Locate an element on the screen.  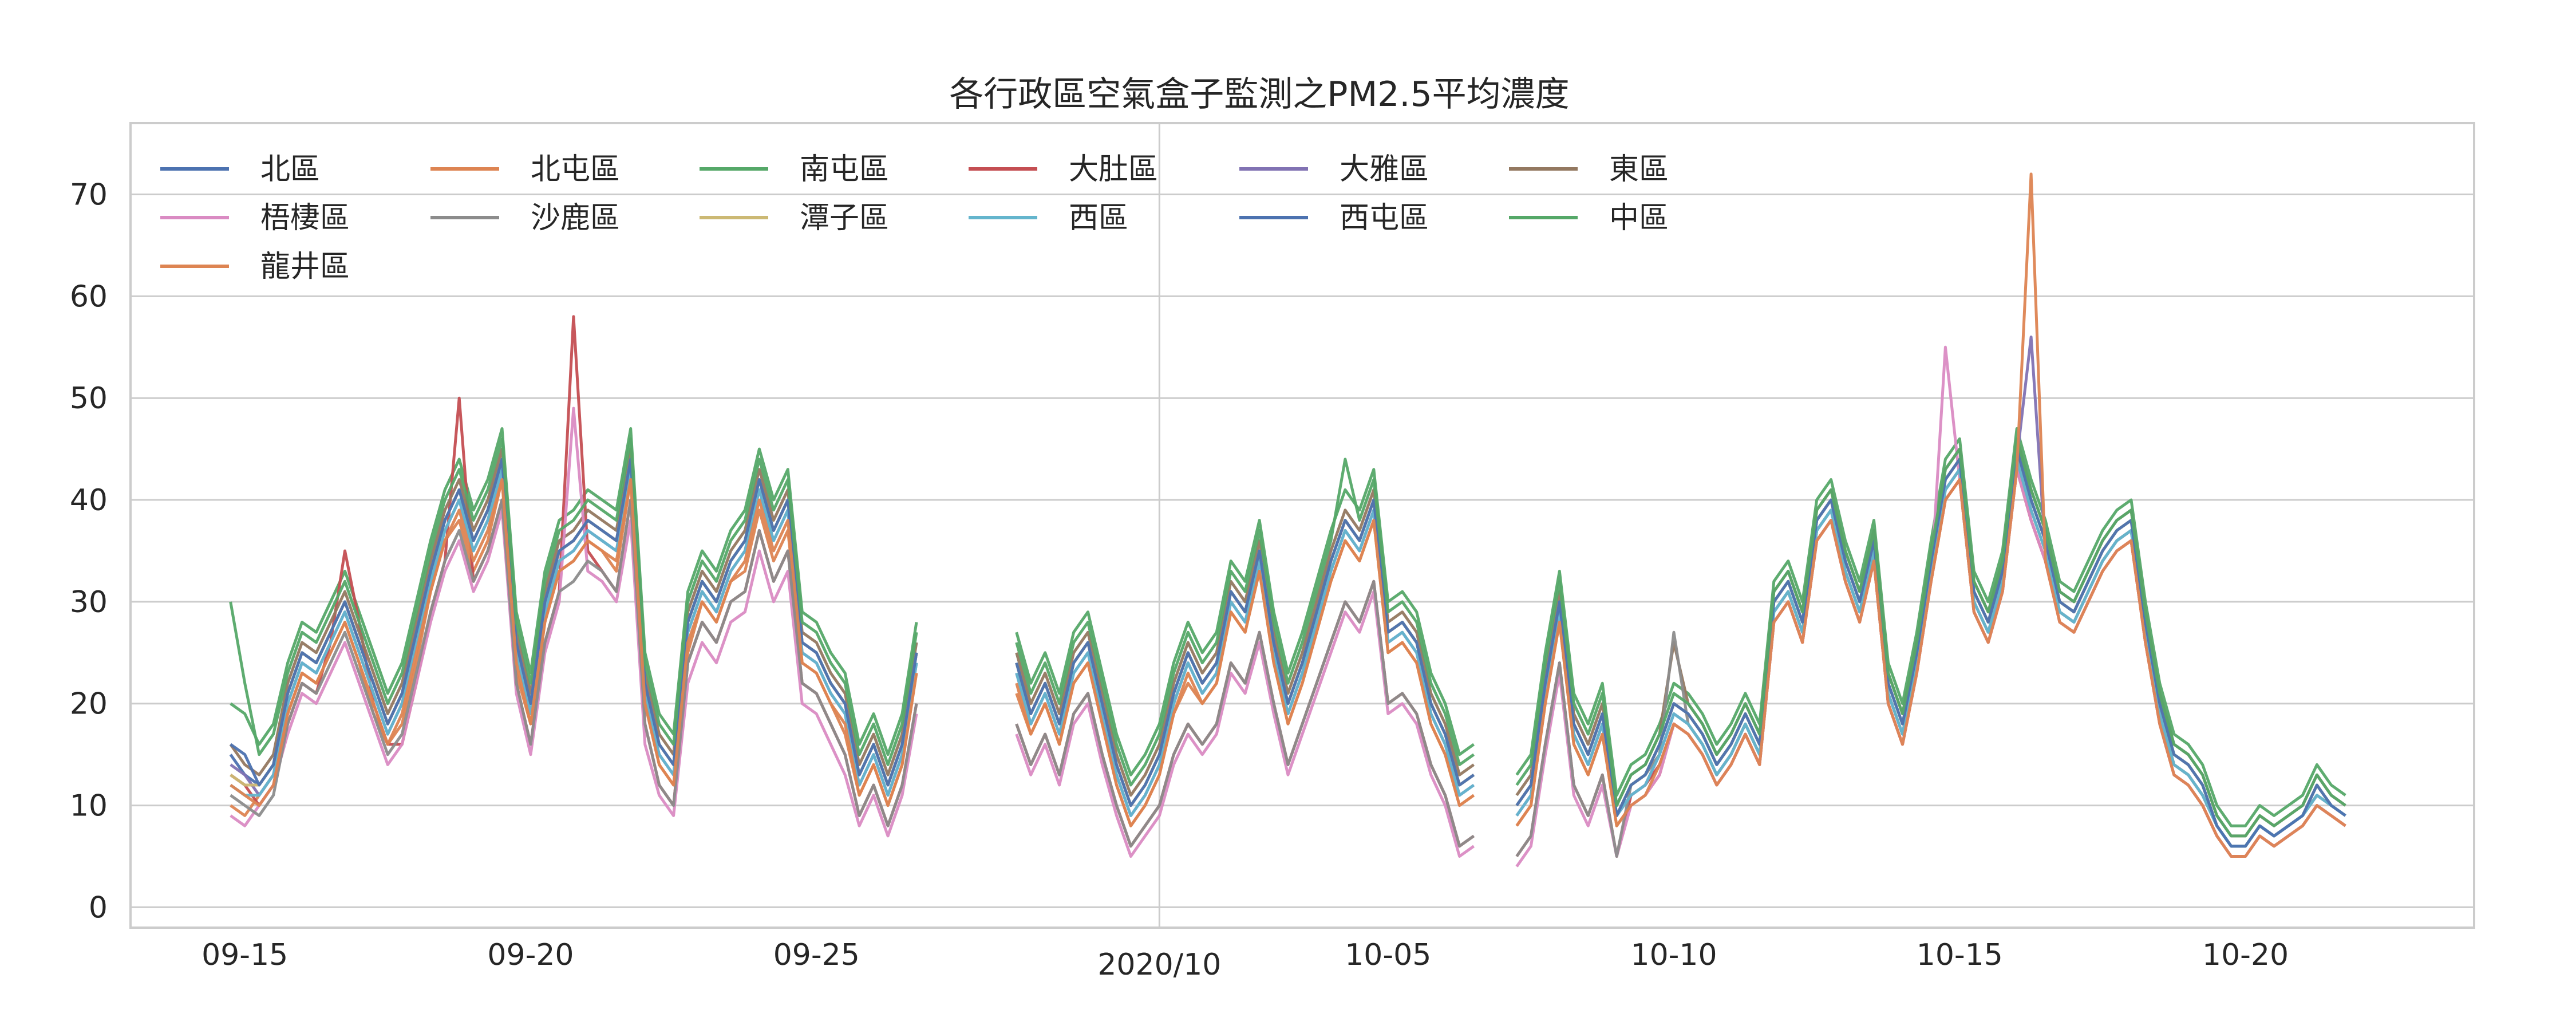
y-tick-label: 0 is located at coordinates (98, 907).